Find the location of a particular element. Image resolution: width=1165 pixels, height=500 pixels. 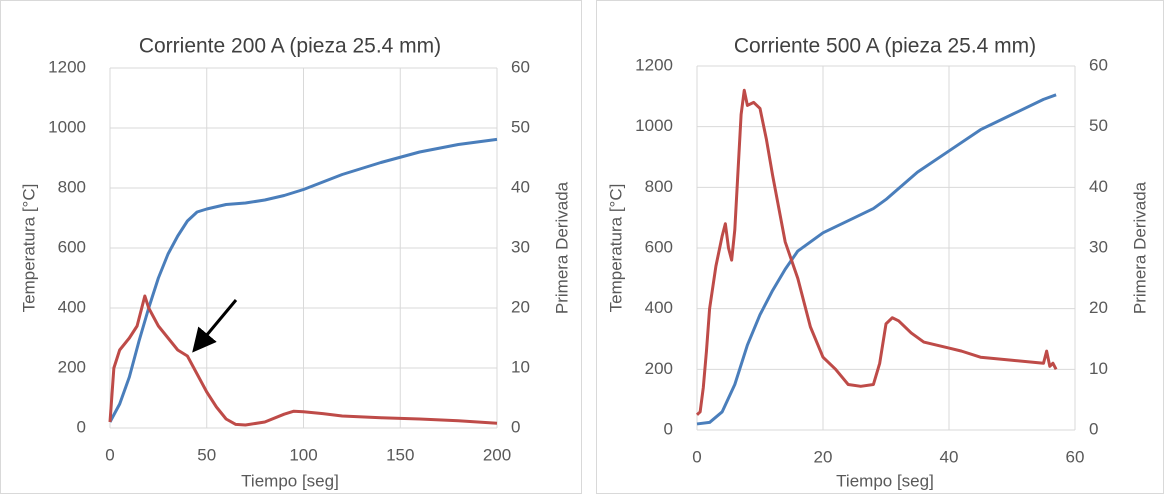

x-tick-label: 40 is located at coordinates (949, 456).